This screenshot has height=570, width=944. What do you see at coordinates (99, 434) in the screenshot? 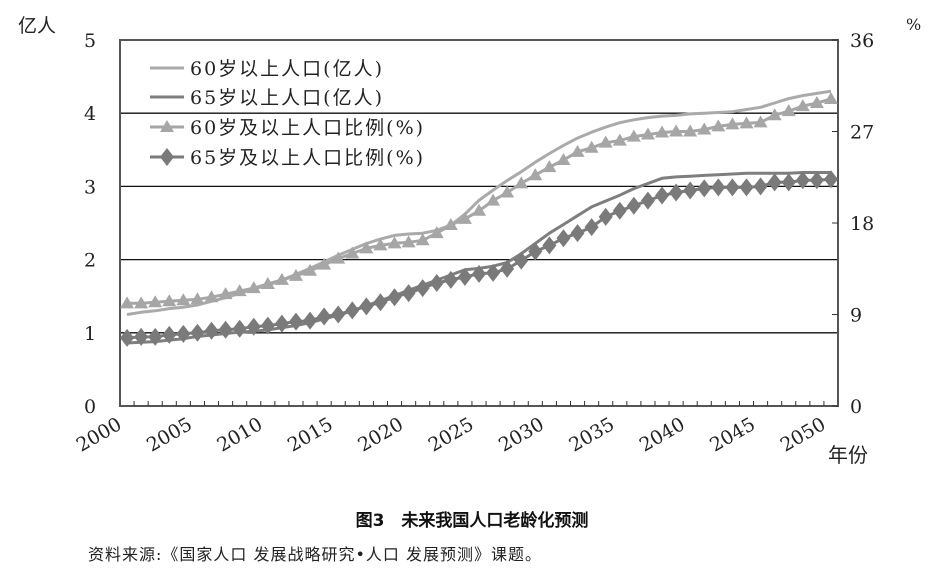
I see `x-tick-label: 2000` at bounding box center [99, 434].